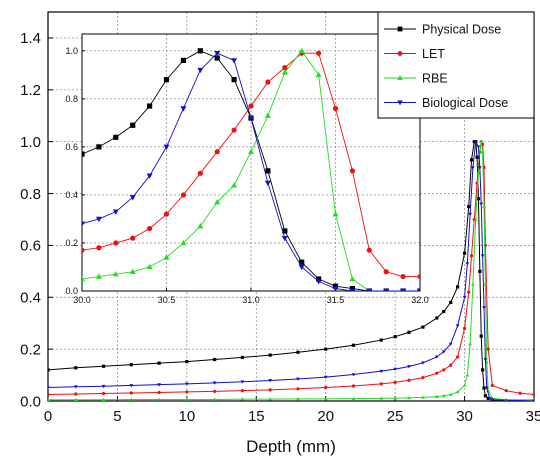 Image resolution: width=540 pixels, height=462 pixels. I want to click on legend: Physical Dose LET RBE Biological Dose, so click(456, 65).